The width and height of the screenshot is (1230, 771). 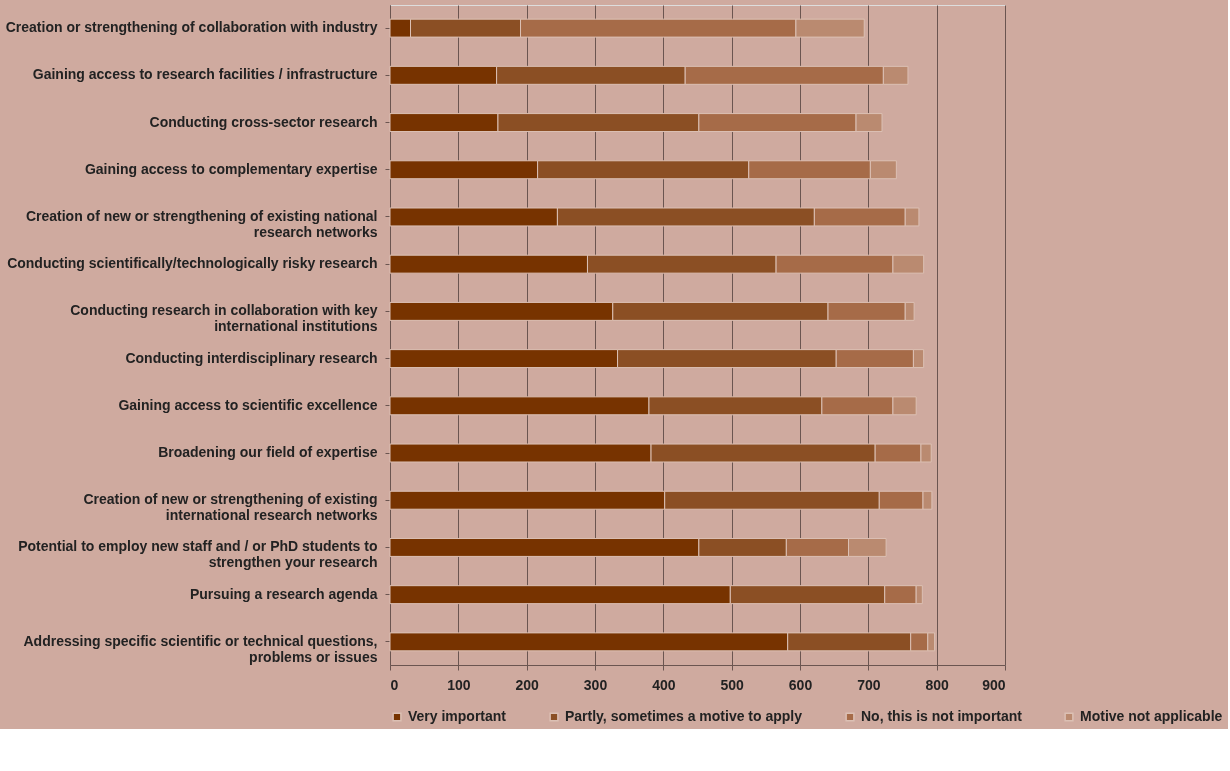 I want to click on legend-label: Motive not applicable, so click(x=1151, y=716).